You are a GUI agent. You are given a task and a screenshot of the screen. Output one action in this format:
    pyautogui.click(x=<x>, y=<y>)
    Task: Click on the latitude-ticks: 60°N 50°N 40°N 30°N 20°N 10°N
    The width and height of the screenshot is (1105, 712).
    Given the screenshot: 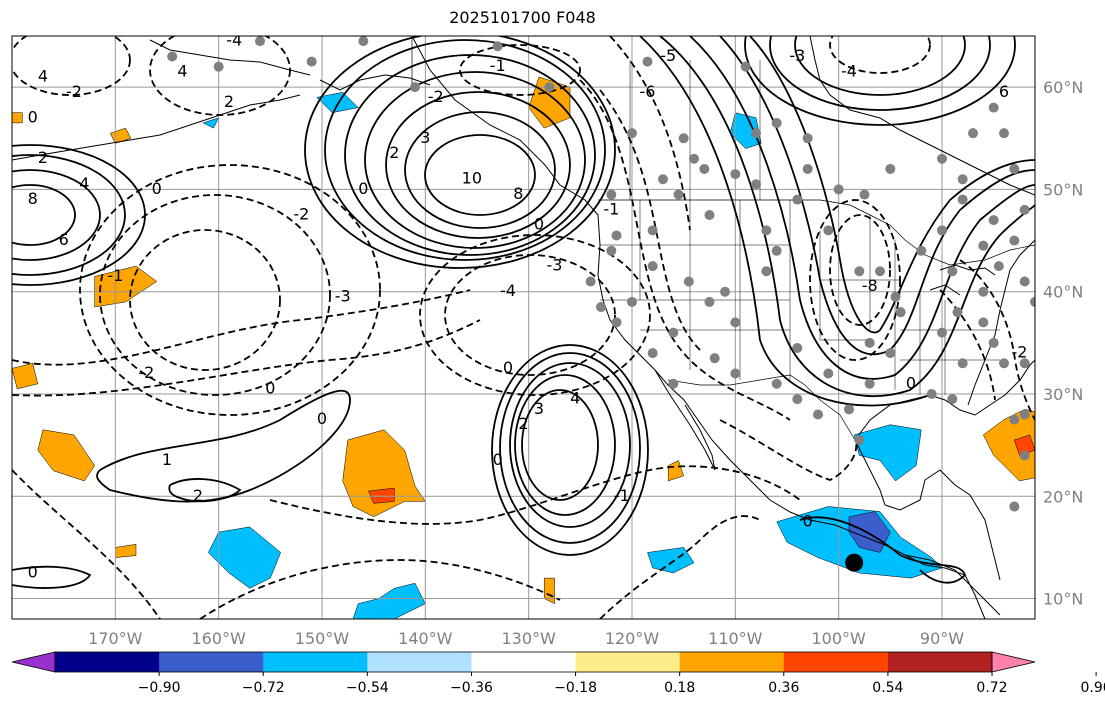 What is the action you would take?
    pyautogui.click(x=1063, y=343)
    